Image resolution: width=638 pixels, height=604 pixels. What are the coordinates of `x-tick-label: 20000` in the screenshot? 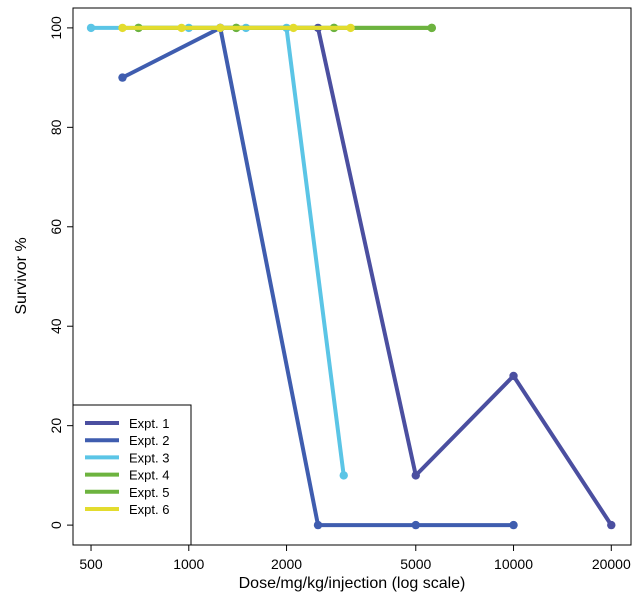 It's located at (611, 564).